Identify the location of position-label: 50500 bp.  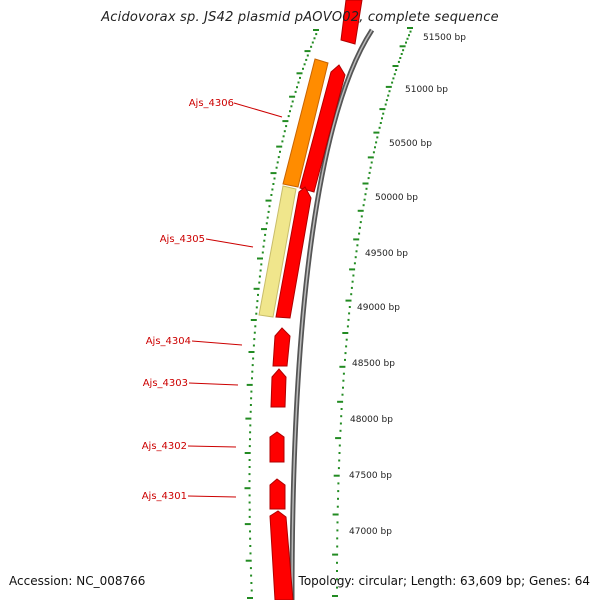
(410, 144).